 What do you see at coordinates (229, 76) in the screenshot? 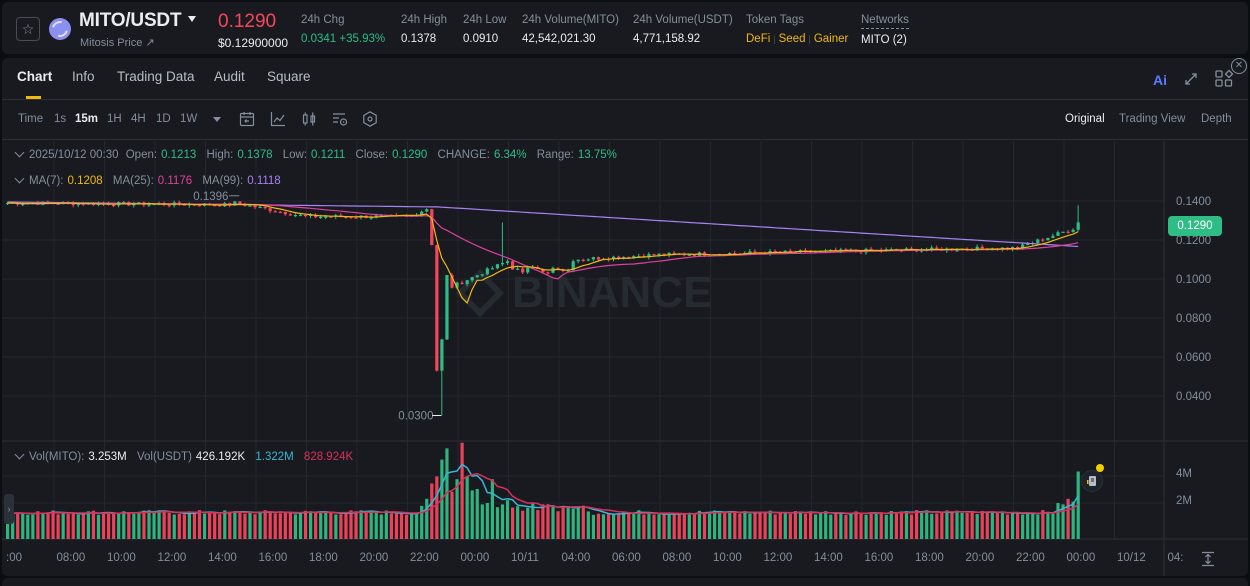
I see `tab-audit: Audit` at bounding box center [229, 76].